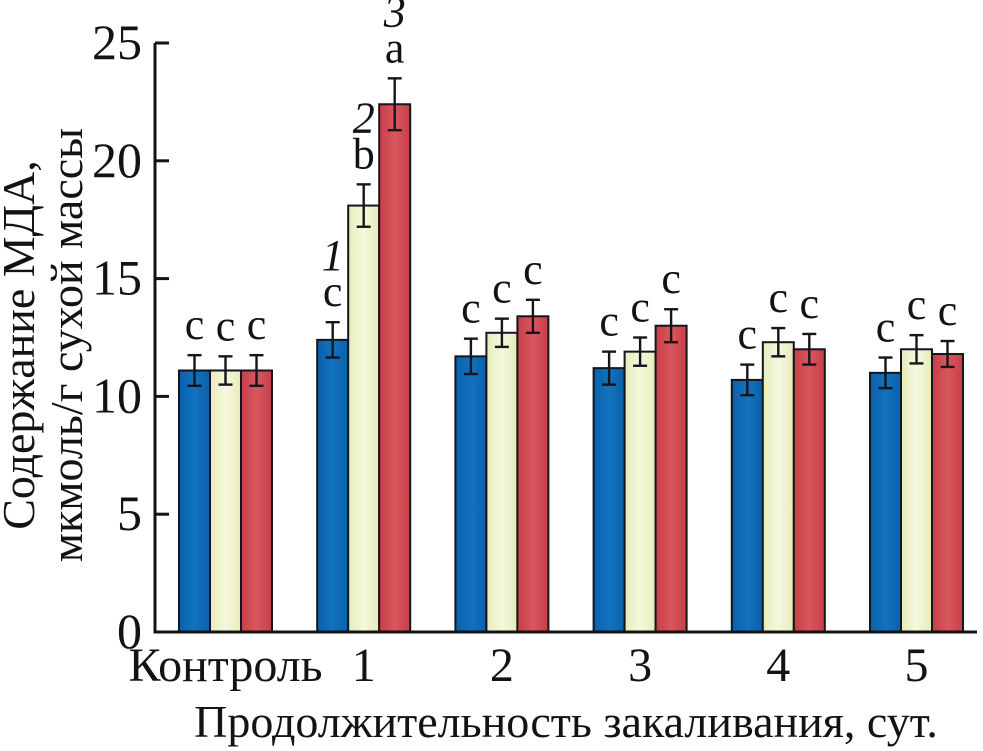 This screenshot has height=751, width=983. Describe the element at coordinates (117, 395) in the screenshot. I see `y-tick-label: 10` at that location.